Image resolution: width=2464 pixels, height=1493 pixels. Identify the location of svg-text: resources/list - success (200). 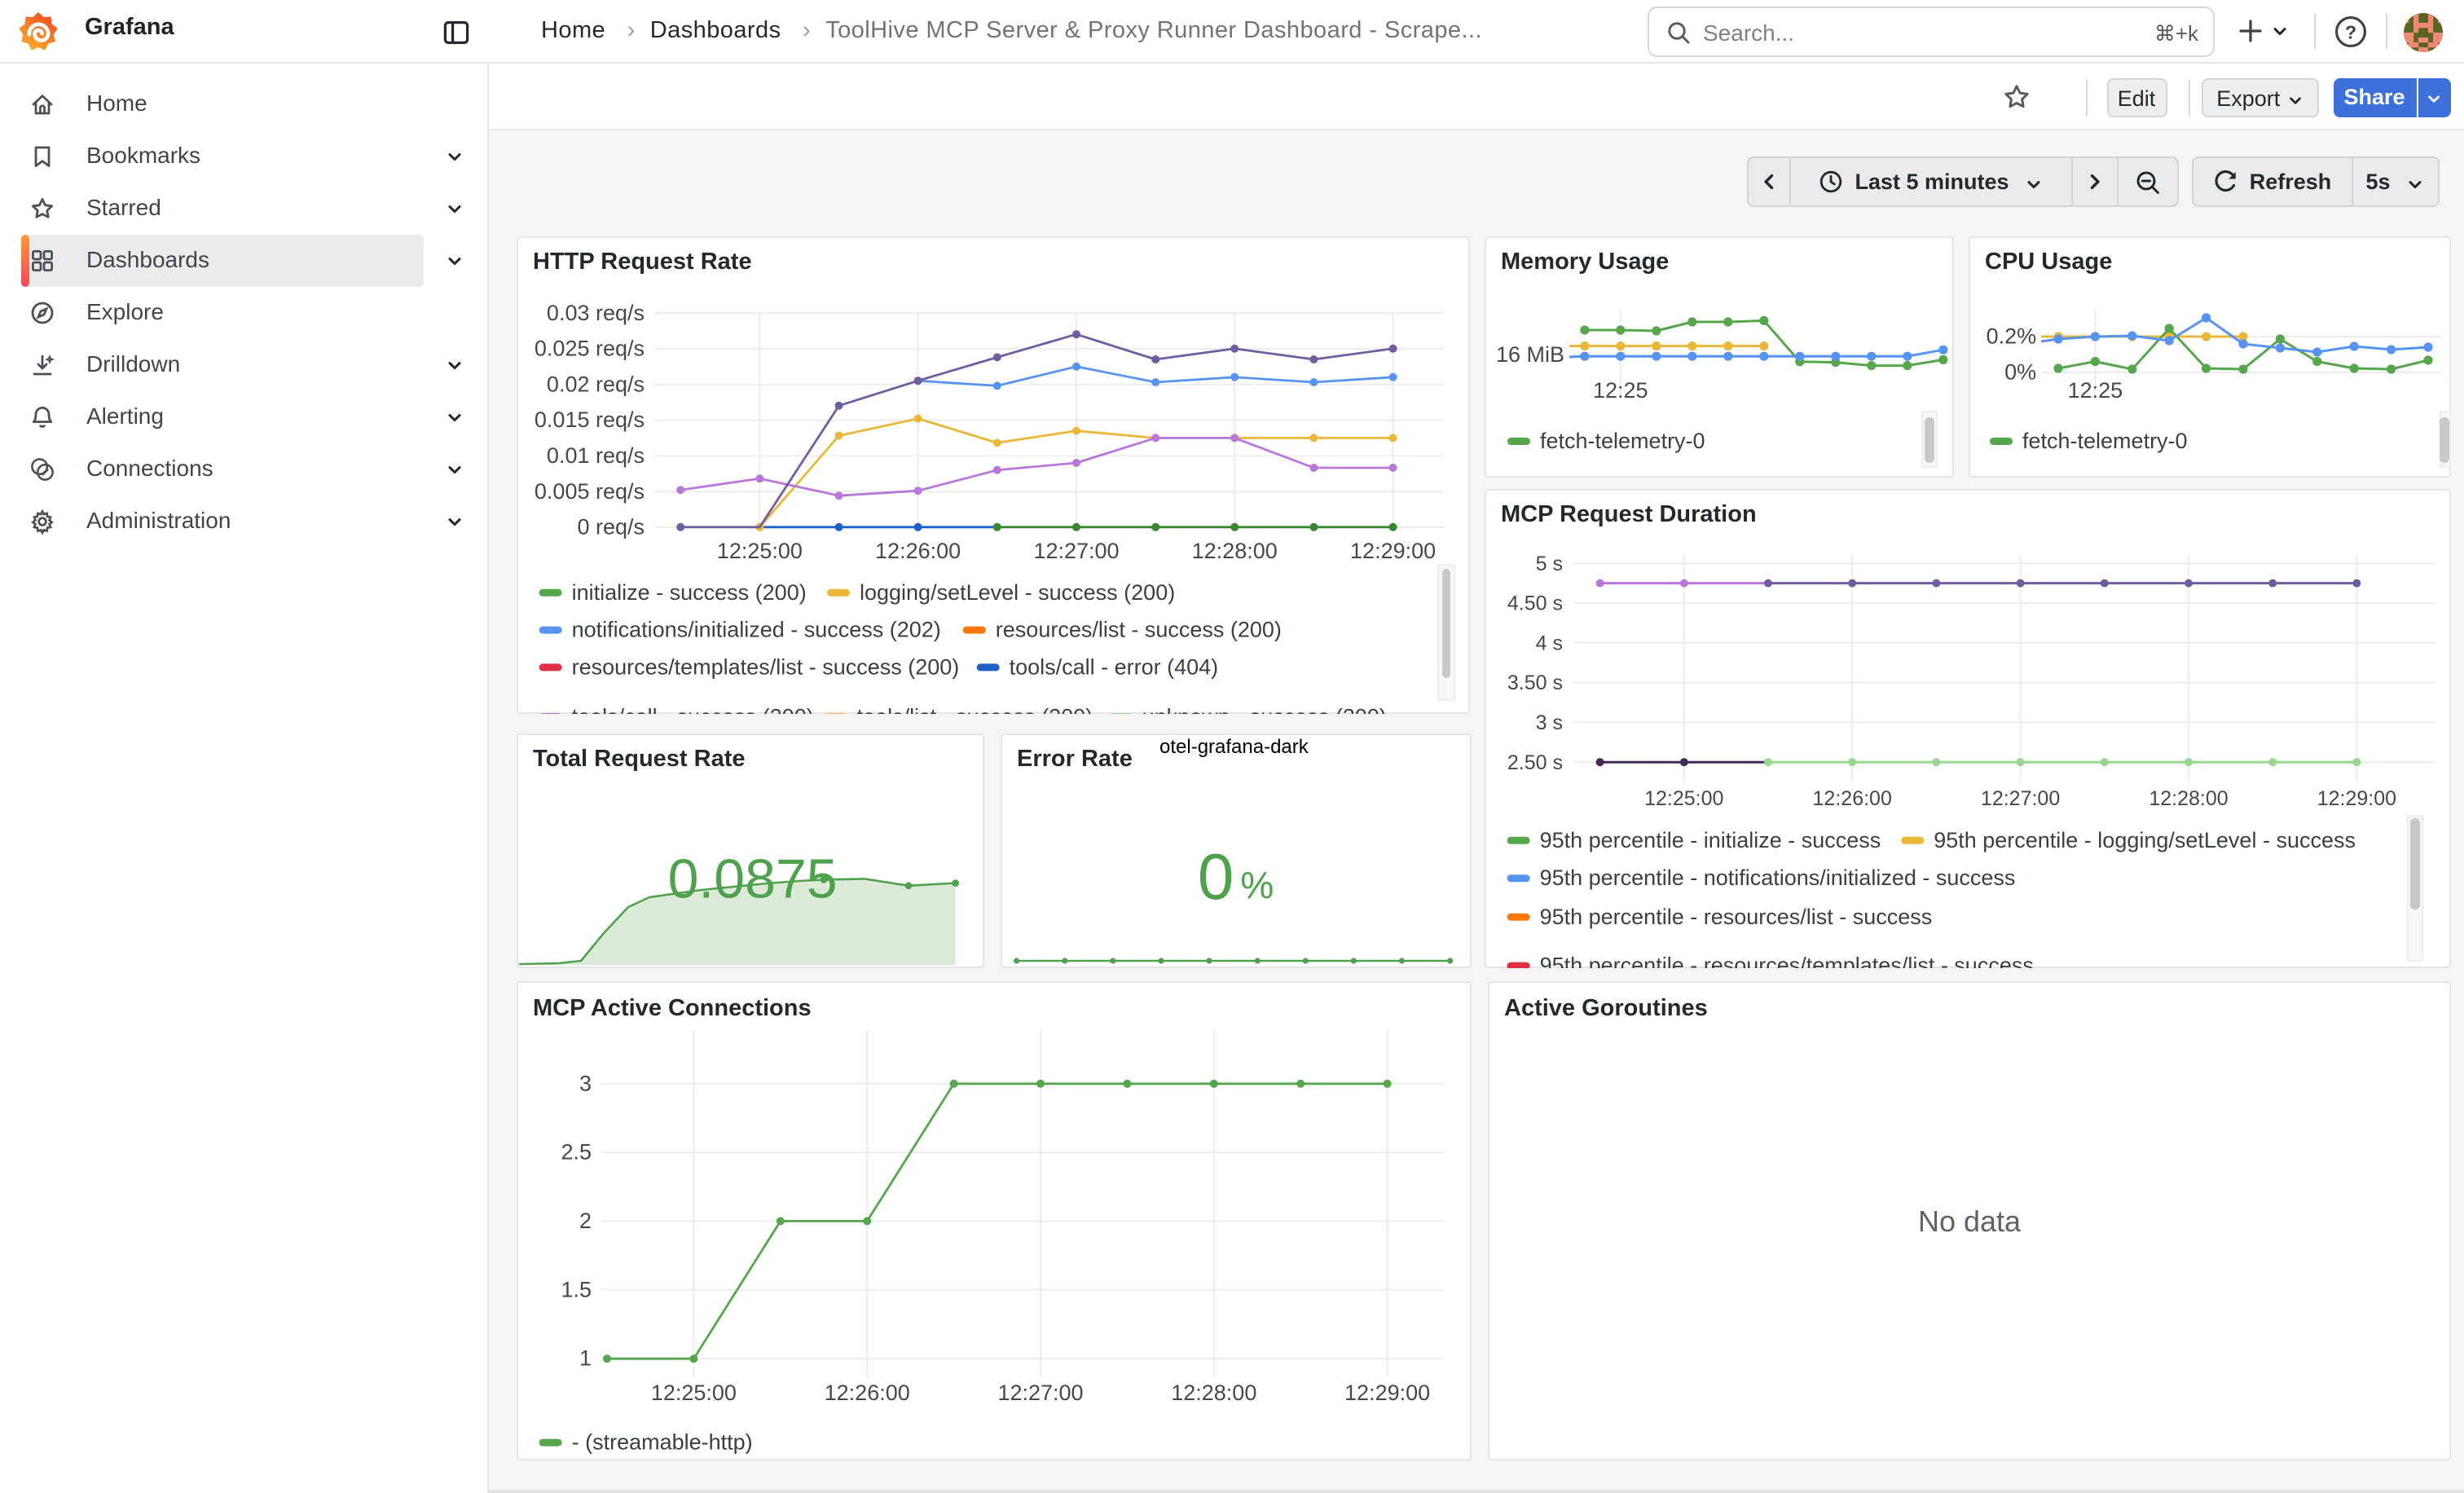
(1138, 630).